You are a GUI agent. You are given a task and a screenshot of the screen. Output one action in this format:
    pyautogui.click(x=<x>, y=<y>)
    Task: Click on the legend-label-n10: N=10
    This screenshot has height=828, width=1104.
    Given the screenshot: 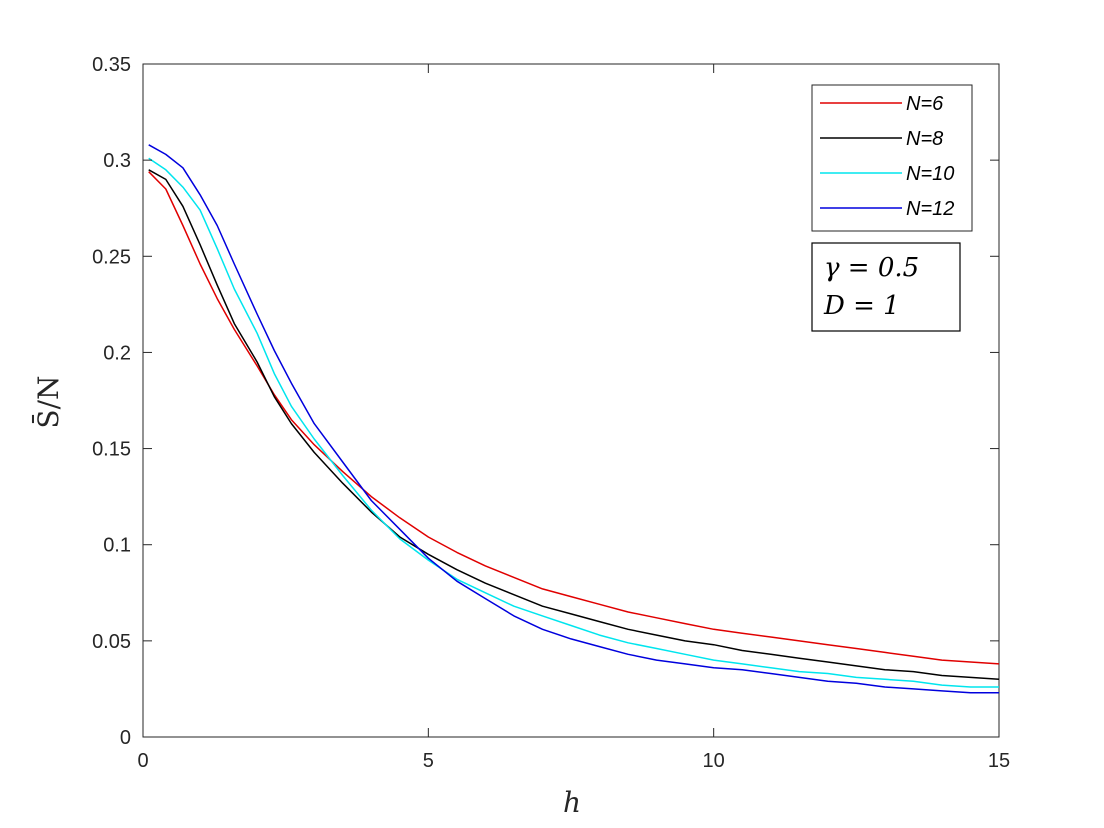 What is the action you would take?
    pyautogui.click(x=930, y=174)
    